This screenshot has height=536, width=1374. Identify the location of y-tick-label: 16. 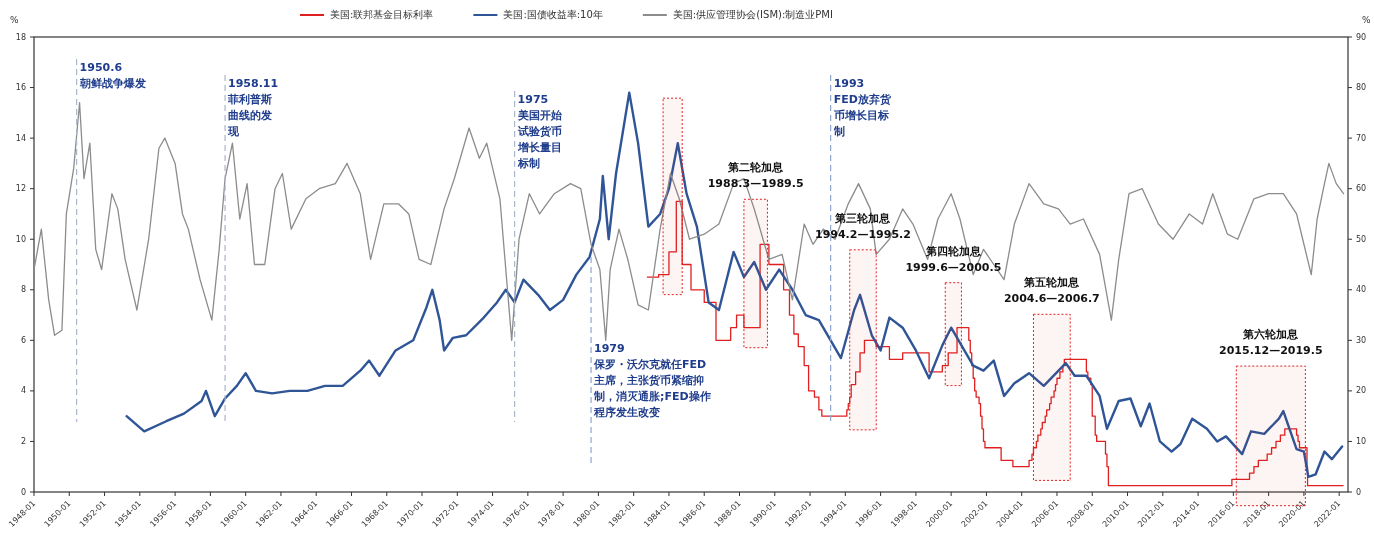
(20, 88).